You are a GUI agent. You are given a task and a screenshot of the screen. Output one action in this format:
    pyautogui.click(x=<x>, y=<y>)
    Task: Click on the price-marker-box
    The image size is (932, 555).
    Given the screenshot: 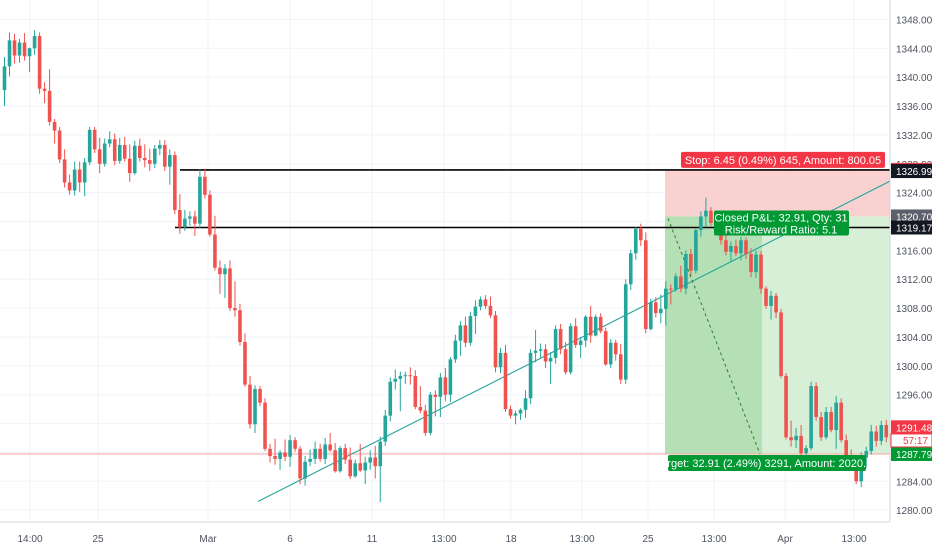 What is the action you would take?
    pyautogui.click(x=911, y=227)
    